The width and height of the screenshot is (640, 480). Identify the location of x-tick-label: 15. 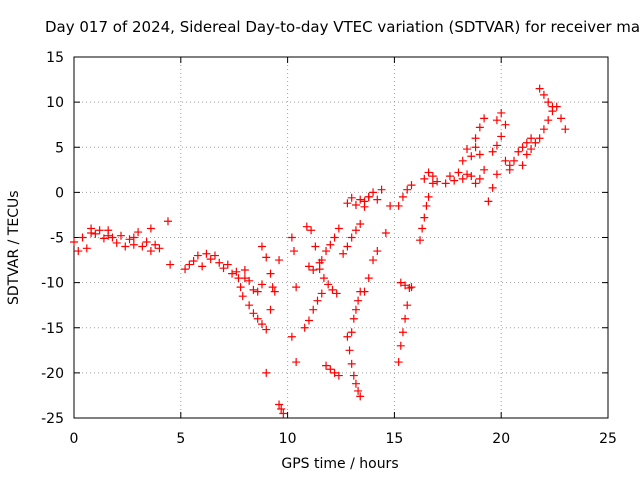
(394, 439).